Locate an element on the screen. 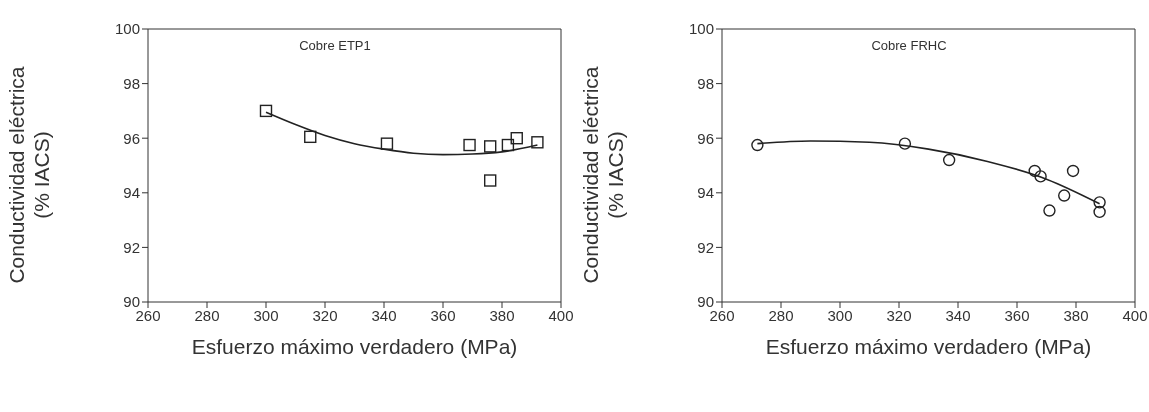 The width and height of the screenshot is (1149, 412). annotation: Cobre ETP1 is located at coordinates (335, 45).